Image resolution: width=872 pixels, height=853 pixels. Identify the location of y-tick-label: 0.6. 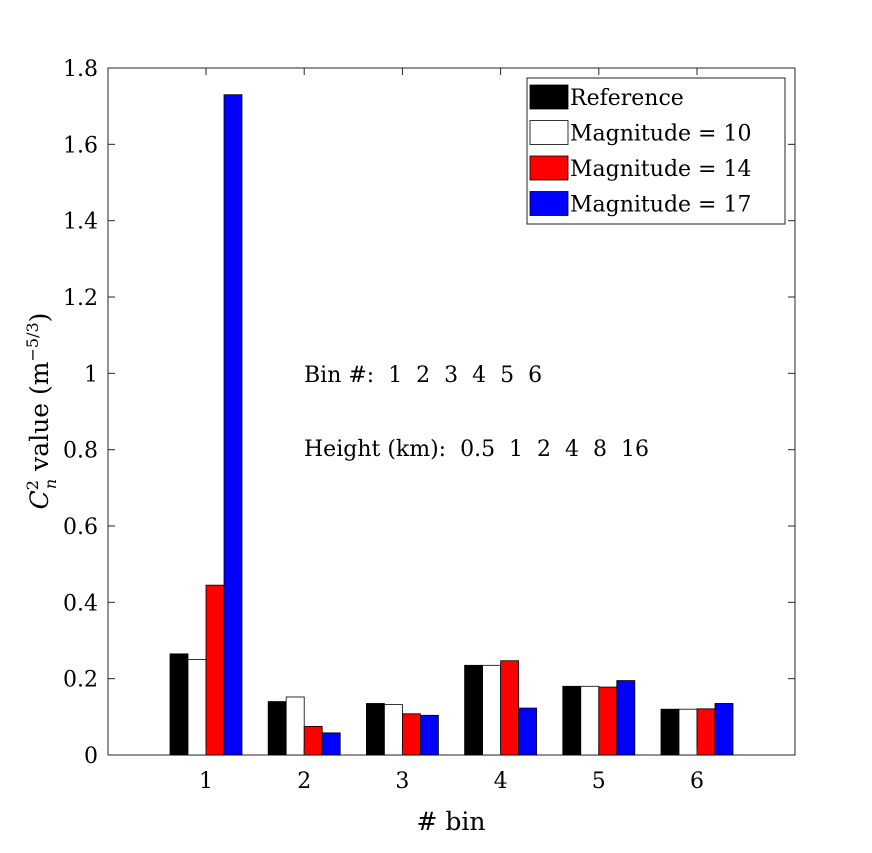
(80, 527).